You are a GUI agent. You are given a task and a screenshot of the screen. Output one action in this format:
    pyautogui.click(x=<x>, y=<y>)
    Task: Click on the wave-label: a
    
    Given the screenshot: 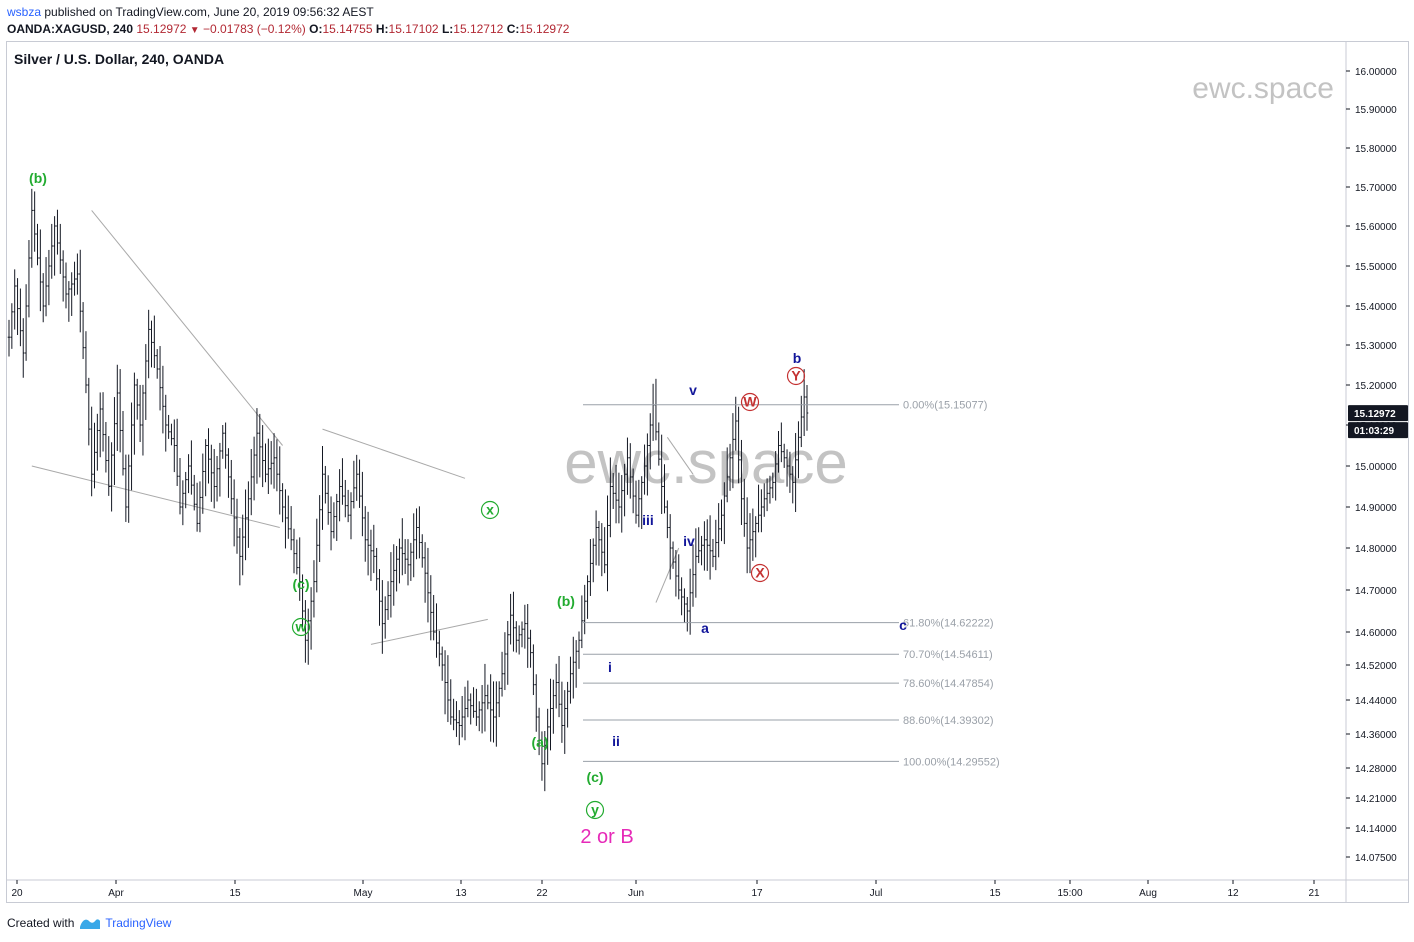 What is the action you would take?
    pyautogui.click(x=705, y=628)
    